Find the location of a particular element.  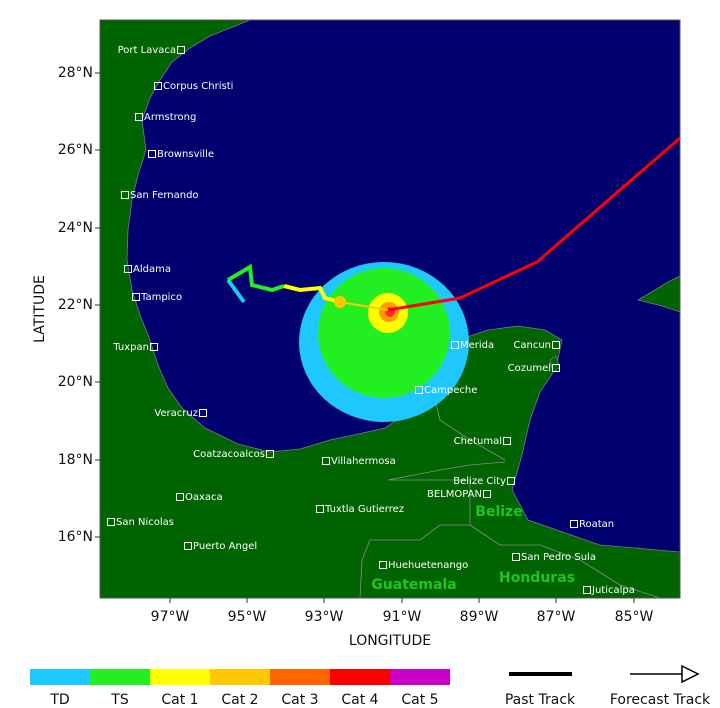

city-label: Puerto Angel is located at coordinates (225, 546).